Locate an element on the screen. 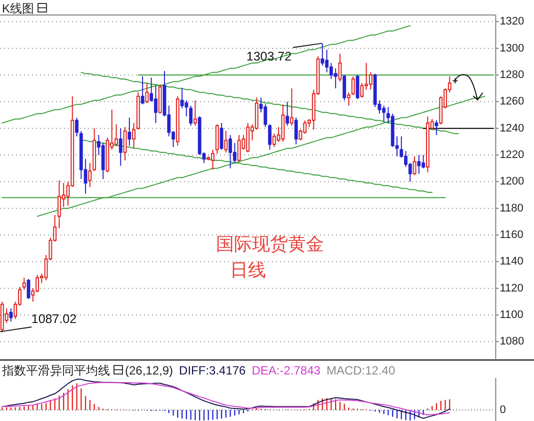 This screenshot has height=421, width=534. series-label: DIFF:3.4176 is located at coordinates (212, 371).